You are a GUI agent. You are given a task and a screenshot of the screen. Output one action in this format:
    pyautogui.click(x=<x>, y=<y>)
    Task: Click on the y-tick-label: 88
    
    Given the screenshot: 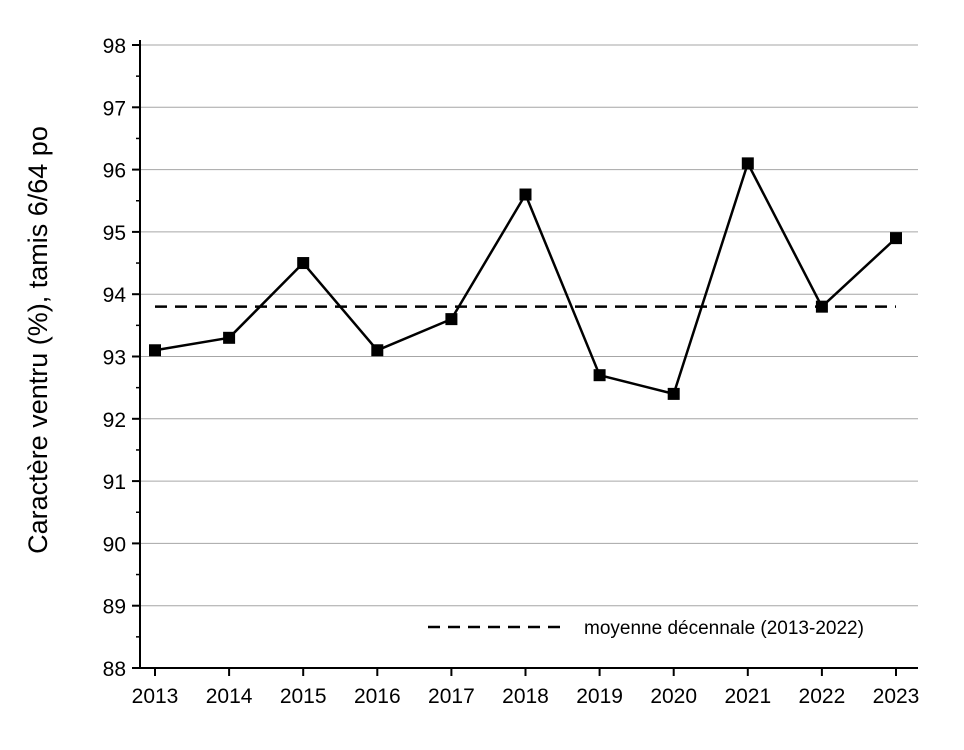 What is the action you would take?
    pyautogui.click(x=114, y=669)
    